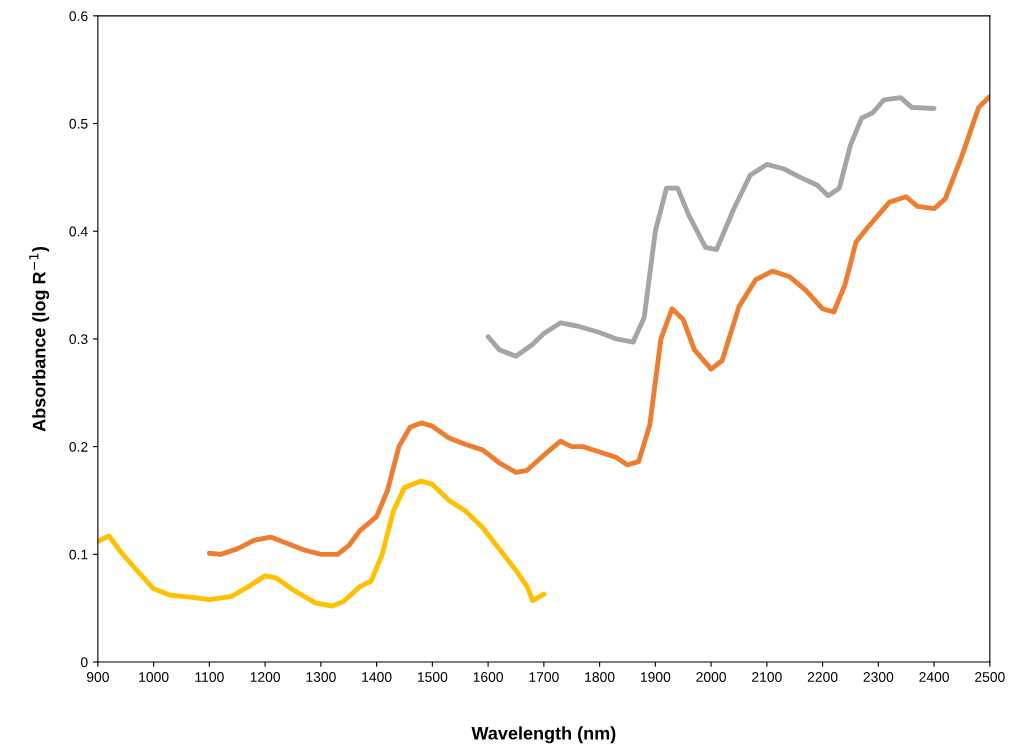 The width and height of the screenshot is (1009, 754). I want to click on x-tick-label: 1300, so click(321, 677).